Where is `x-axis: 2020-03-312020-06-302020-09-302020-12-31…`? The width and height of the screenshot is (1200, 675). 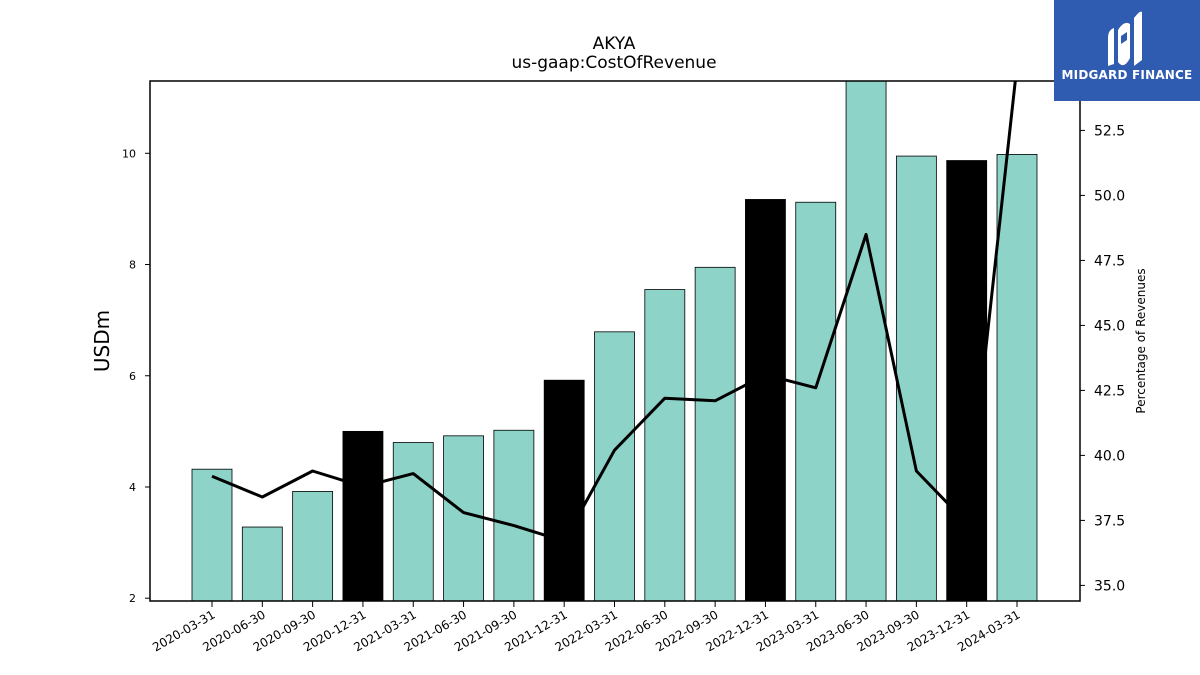
x-axis: 2020-03-312020-06-302020-09-302020-12-31… is located at coordinates (586, 627).